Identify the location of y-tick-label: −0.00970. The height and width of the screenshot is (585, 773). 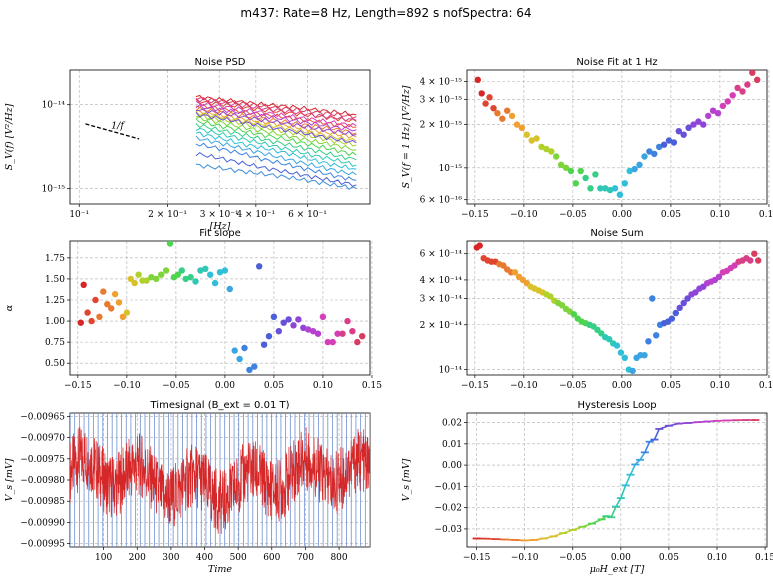
(42, 439).